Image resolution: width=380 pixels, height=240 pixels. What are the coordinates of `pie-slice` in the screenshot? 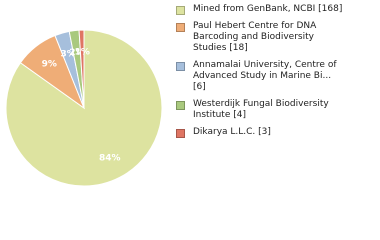 It's located at (81, 69).